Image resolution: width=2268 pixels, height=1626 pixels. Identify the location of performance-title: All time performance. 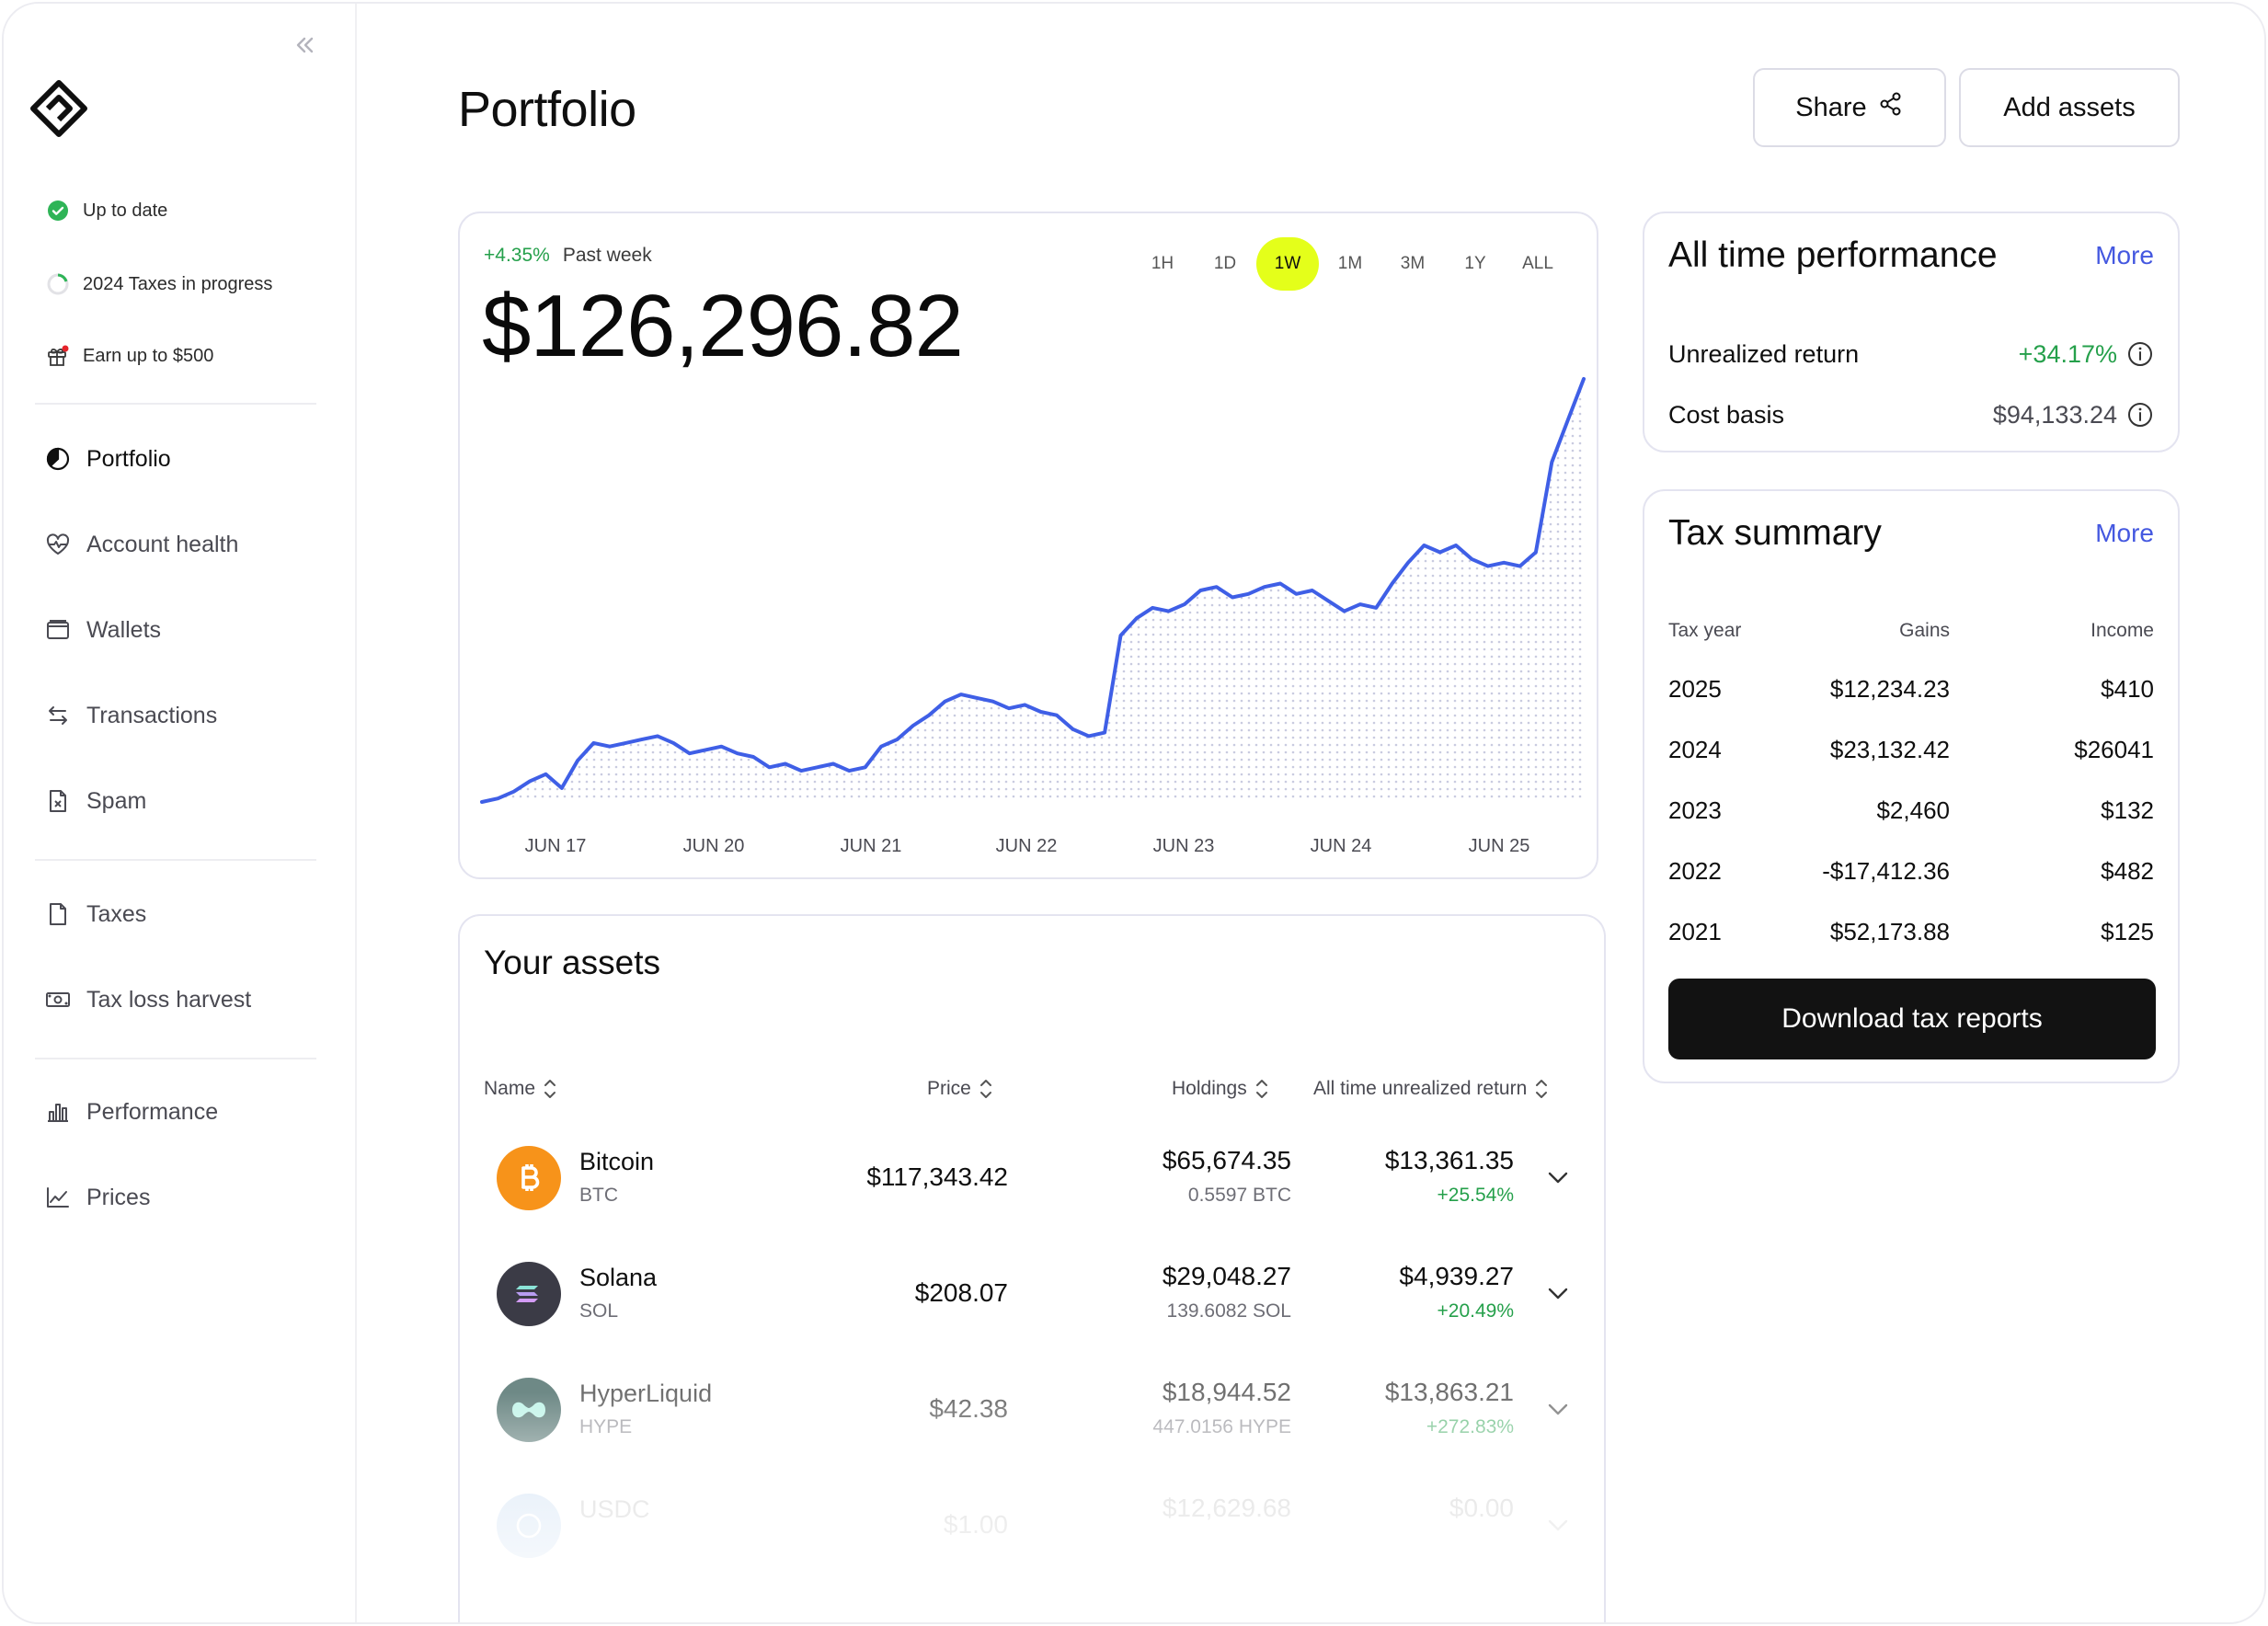
(1833, 255).